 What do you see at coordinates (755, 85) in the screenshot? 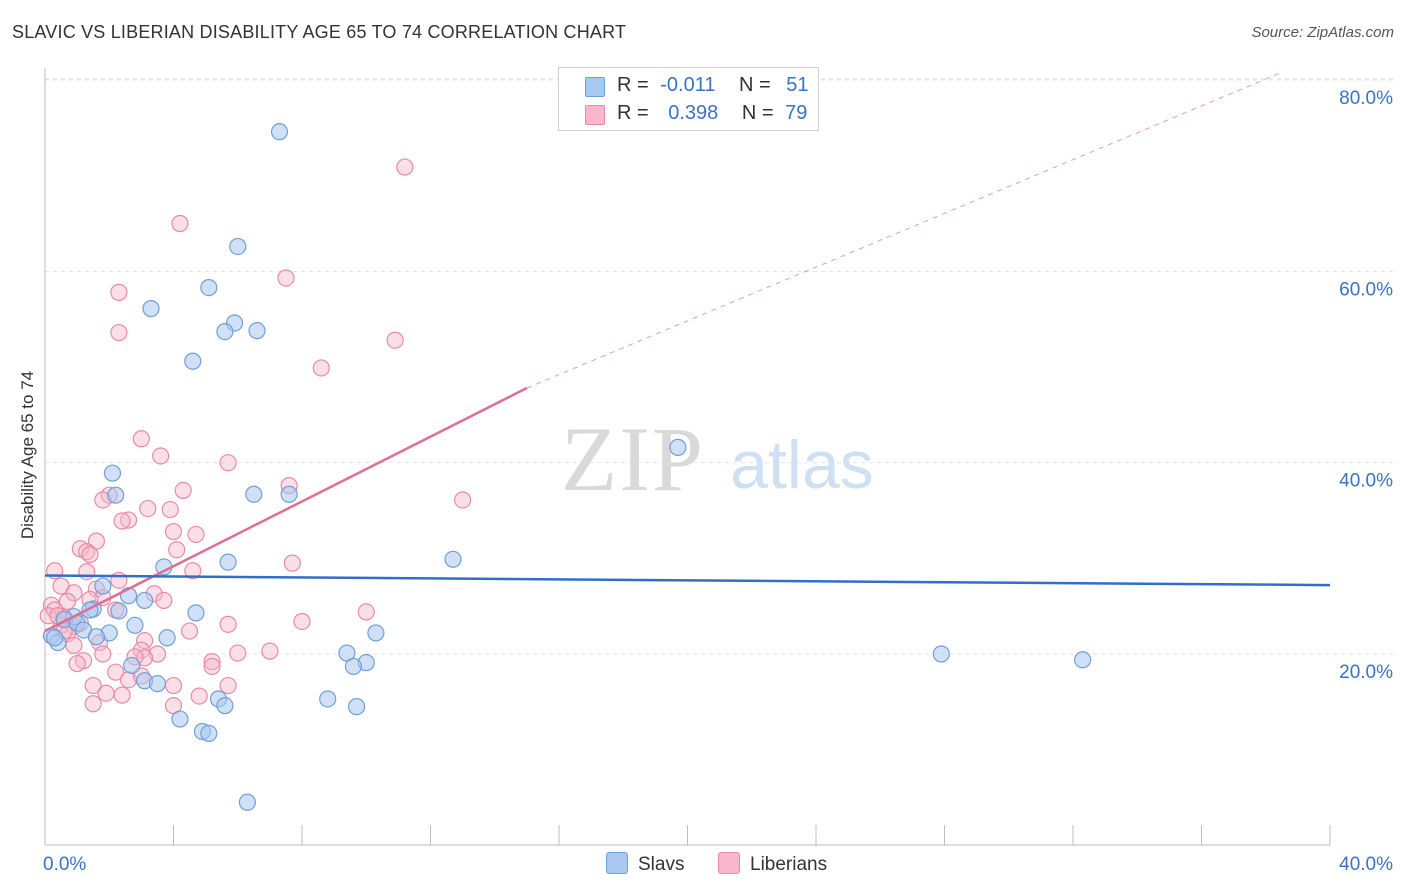
I see `slavs-n-label: N =` at bounding box center [755, 85].